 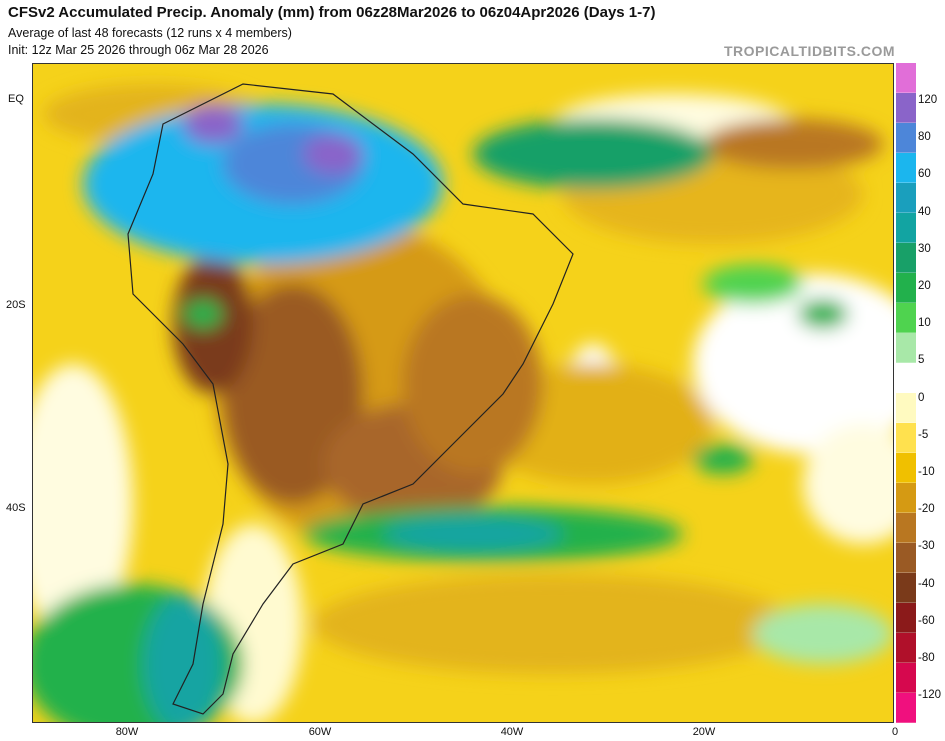 I want to click on lon-label-60w: 60W, so click(x=320, y=732).